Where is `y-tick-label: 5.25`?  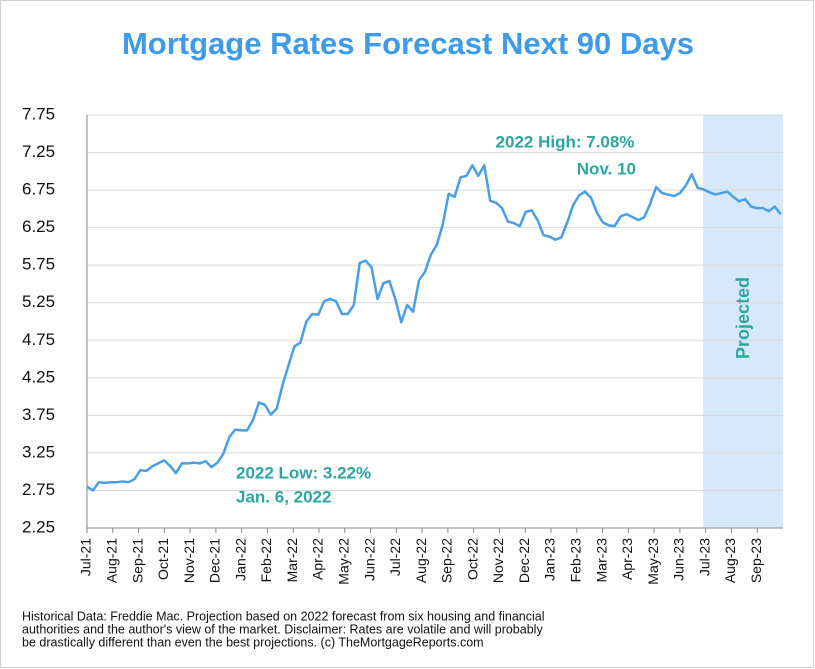
y-tick-label: 5.25 is located at coordinates (38, 301).